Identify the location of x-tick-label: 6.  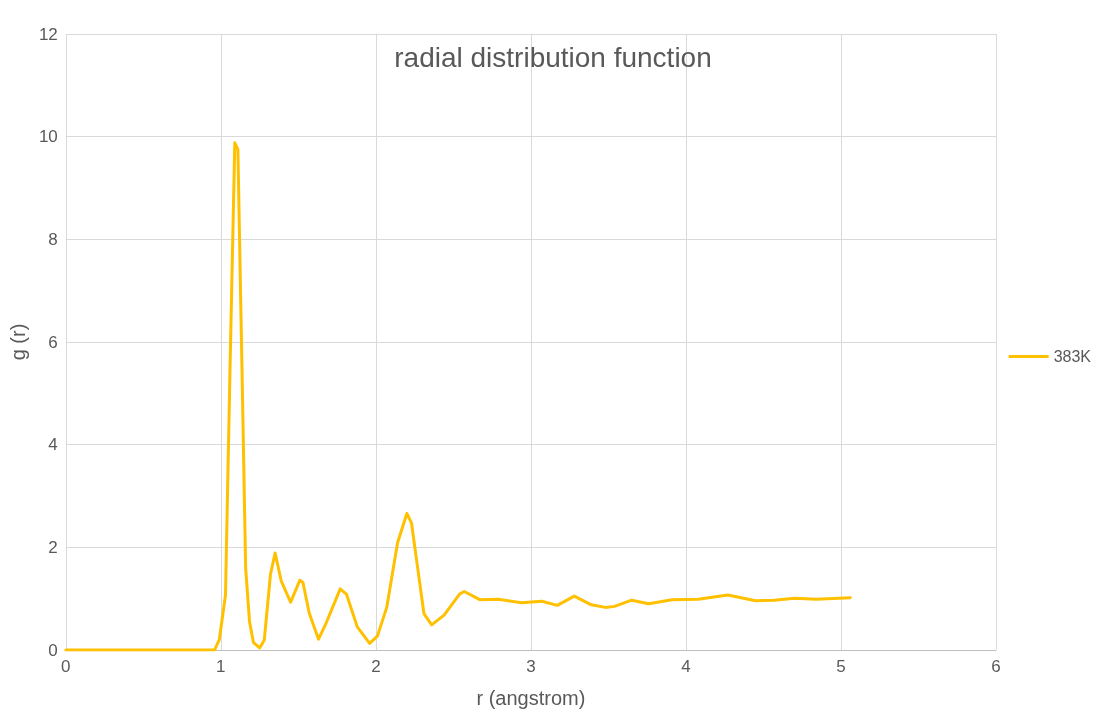
(996, 666).